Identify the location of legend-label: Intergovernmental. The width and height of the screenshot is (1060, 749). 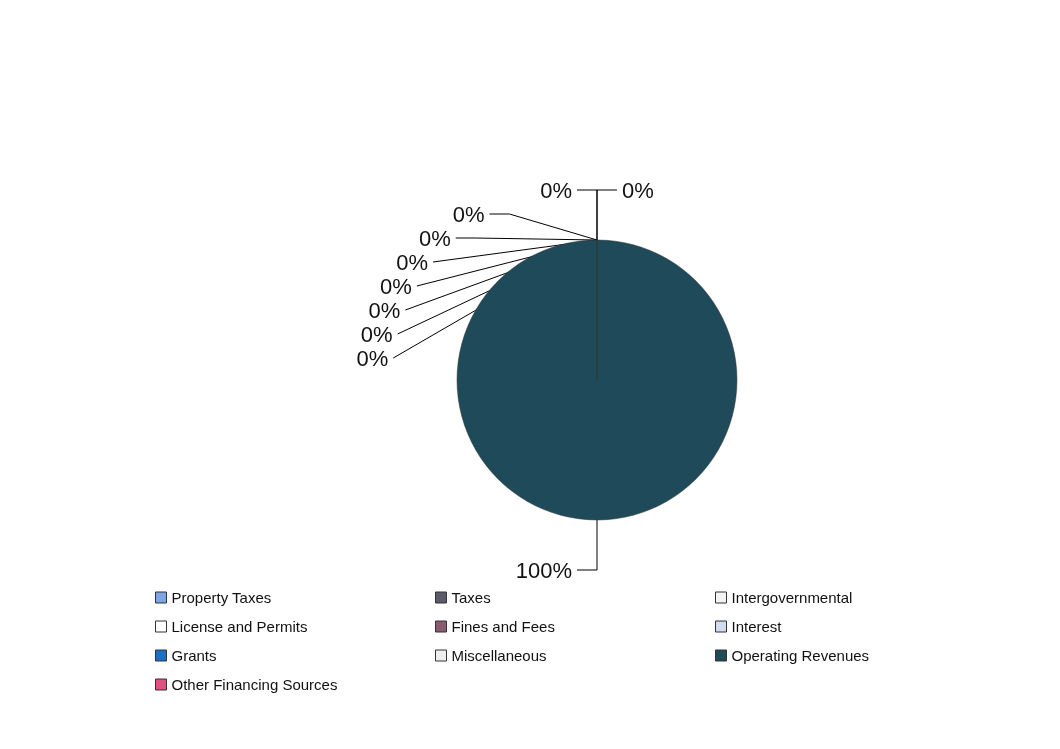
(792, 597).